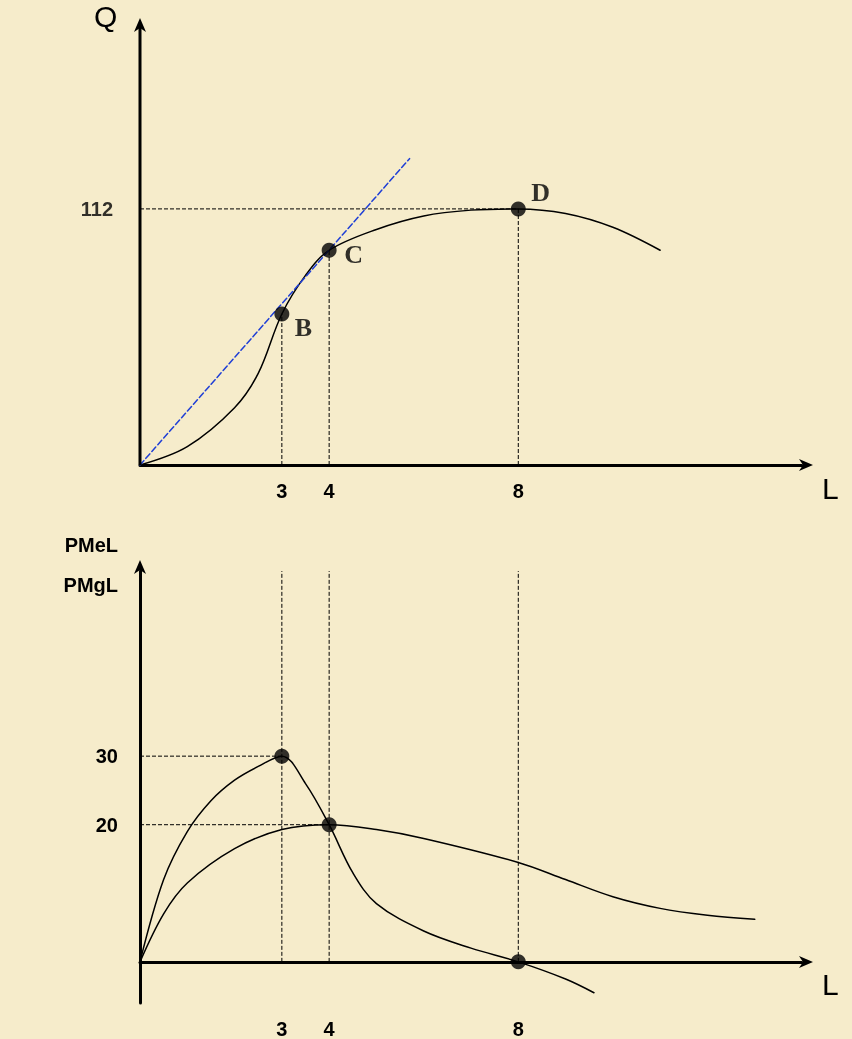  What do you see at coordinates (353, 254) in the screenshot?
I see `annotation: C` at bounding box center [353, 254].